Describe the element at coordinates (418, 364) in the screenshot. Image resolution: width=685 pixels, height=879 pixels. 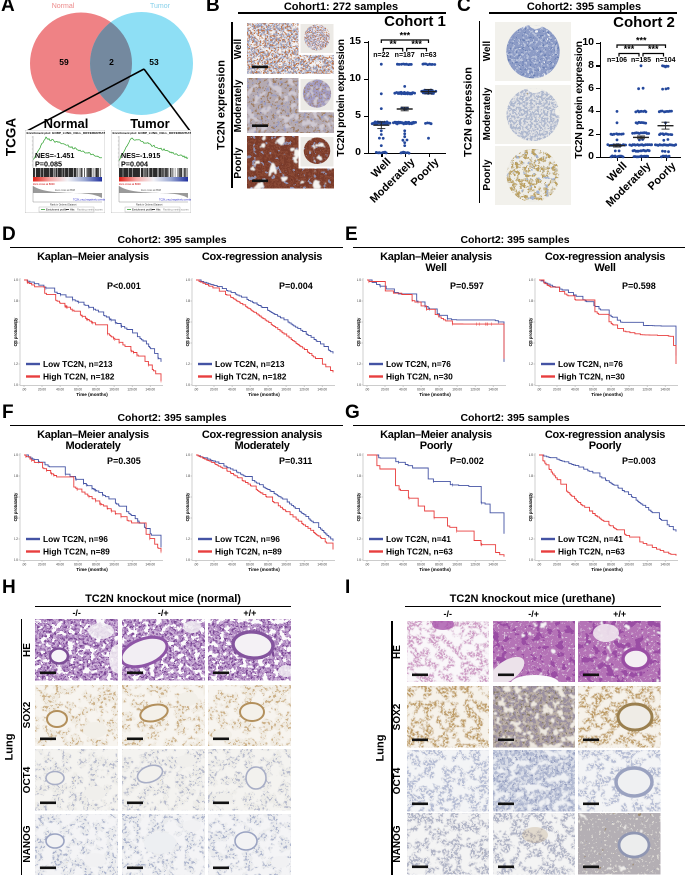
I see `svg-text: Low TC2N, n=76` at that location.